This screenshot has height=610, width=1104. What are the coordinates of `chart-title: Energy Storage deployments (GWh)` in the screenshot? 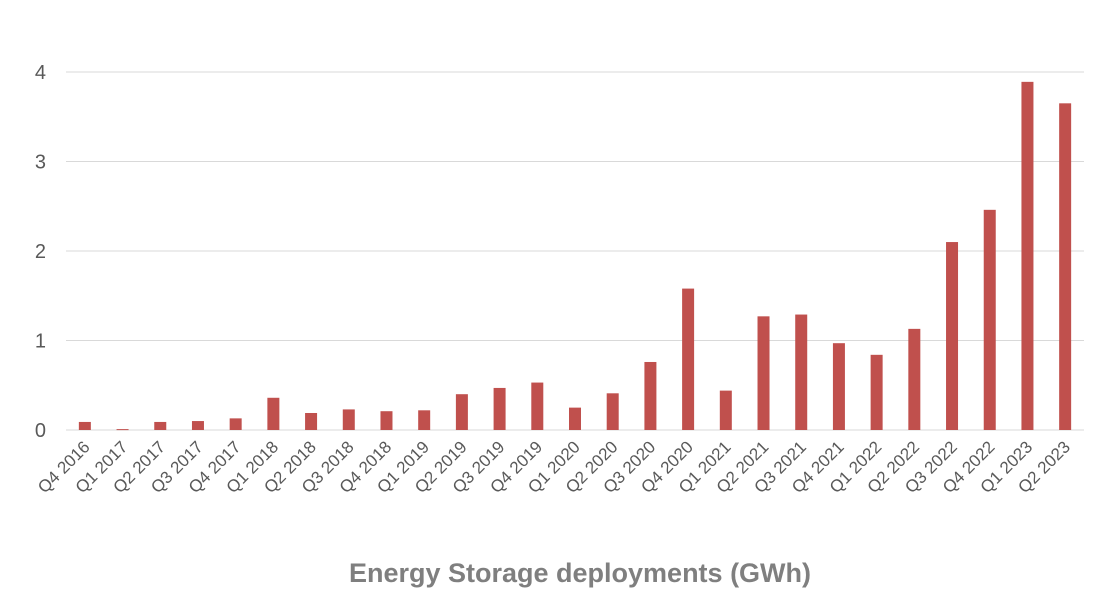 It's located at (580, 573).